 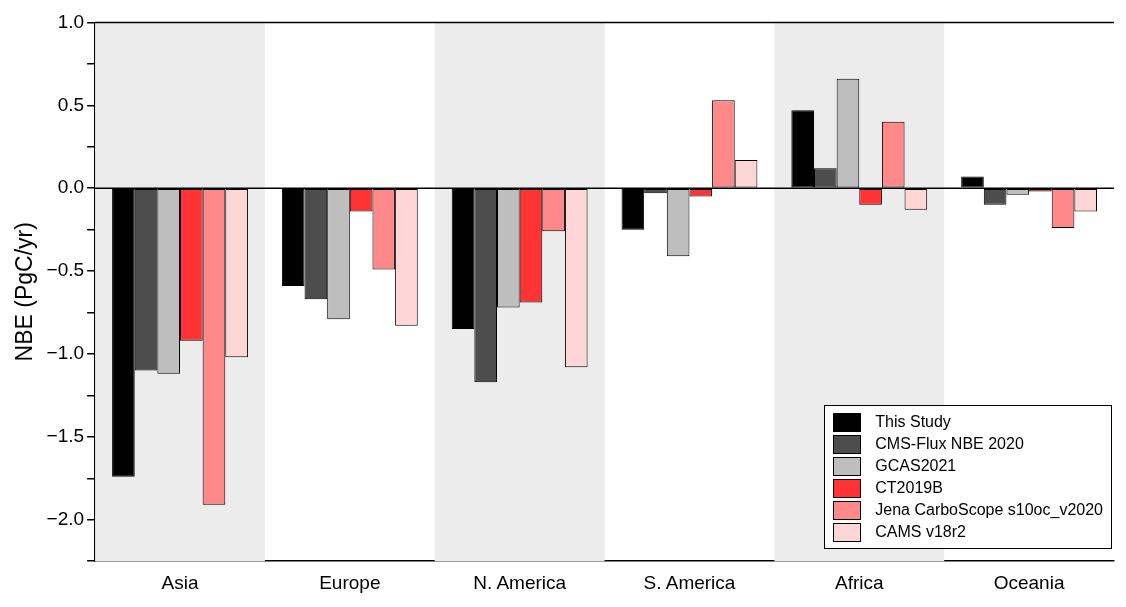 I want to click on x-tick-label: N. America, so click(x=520, y=582).